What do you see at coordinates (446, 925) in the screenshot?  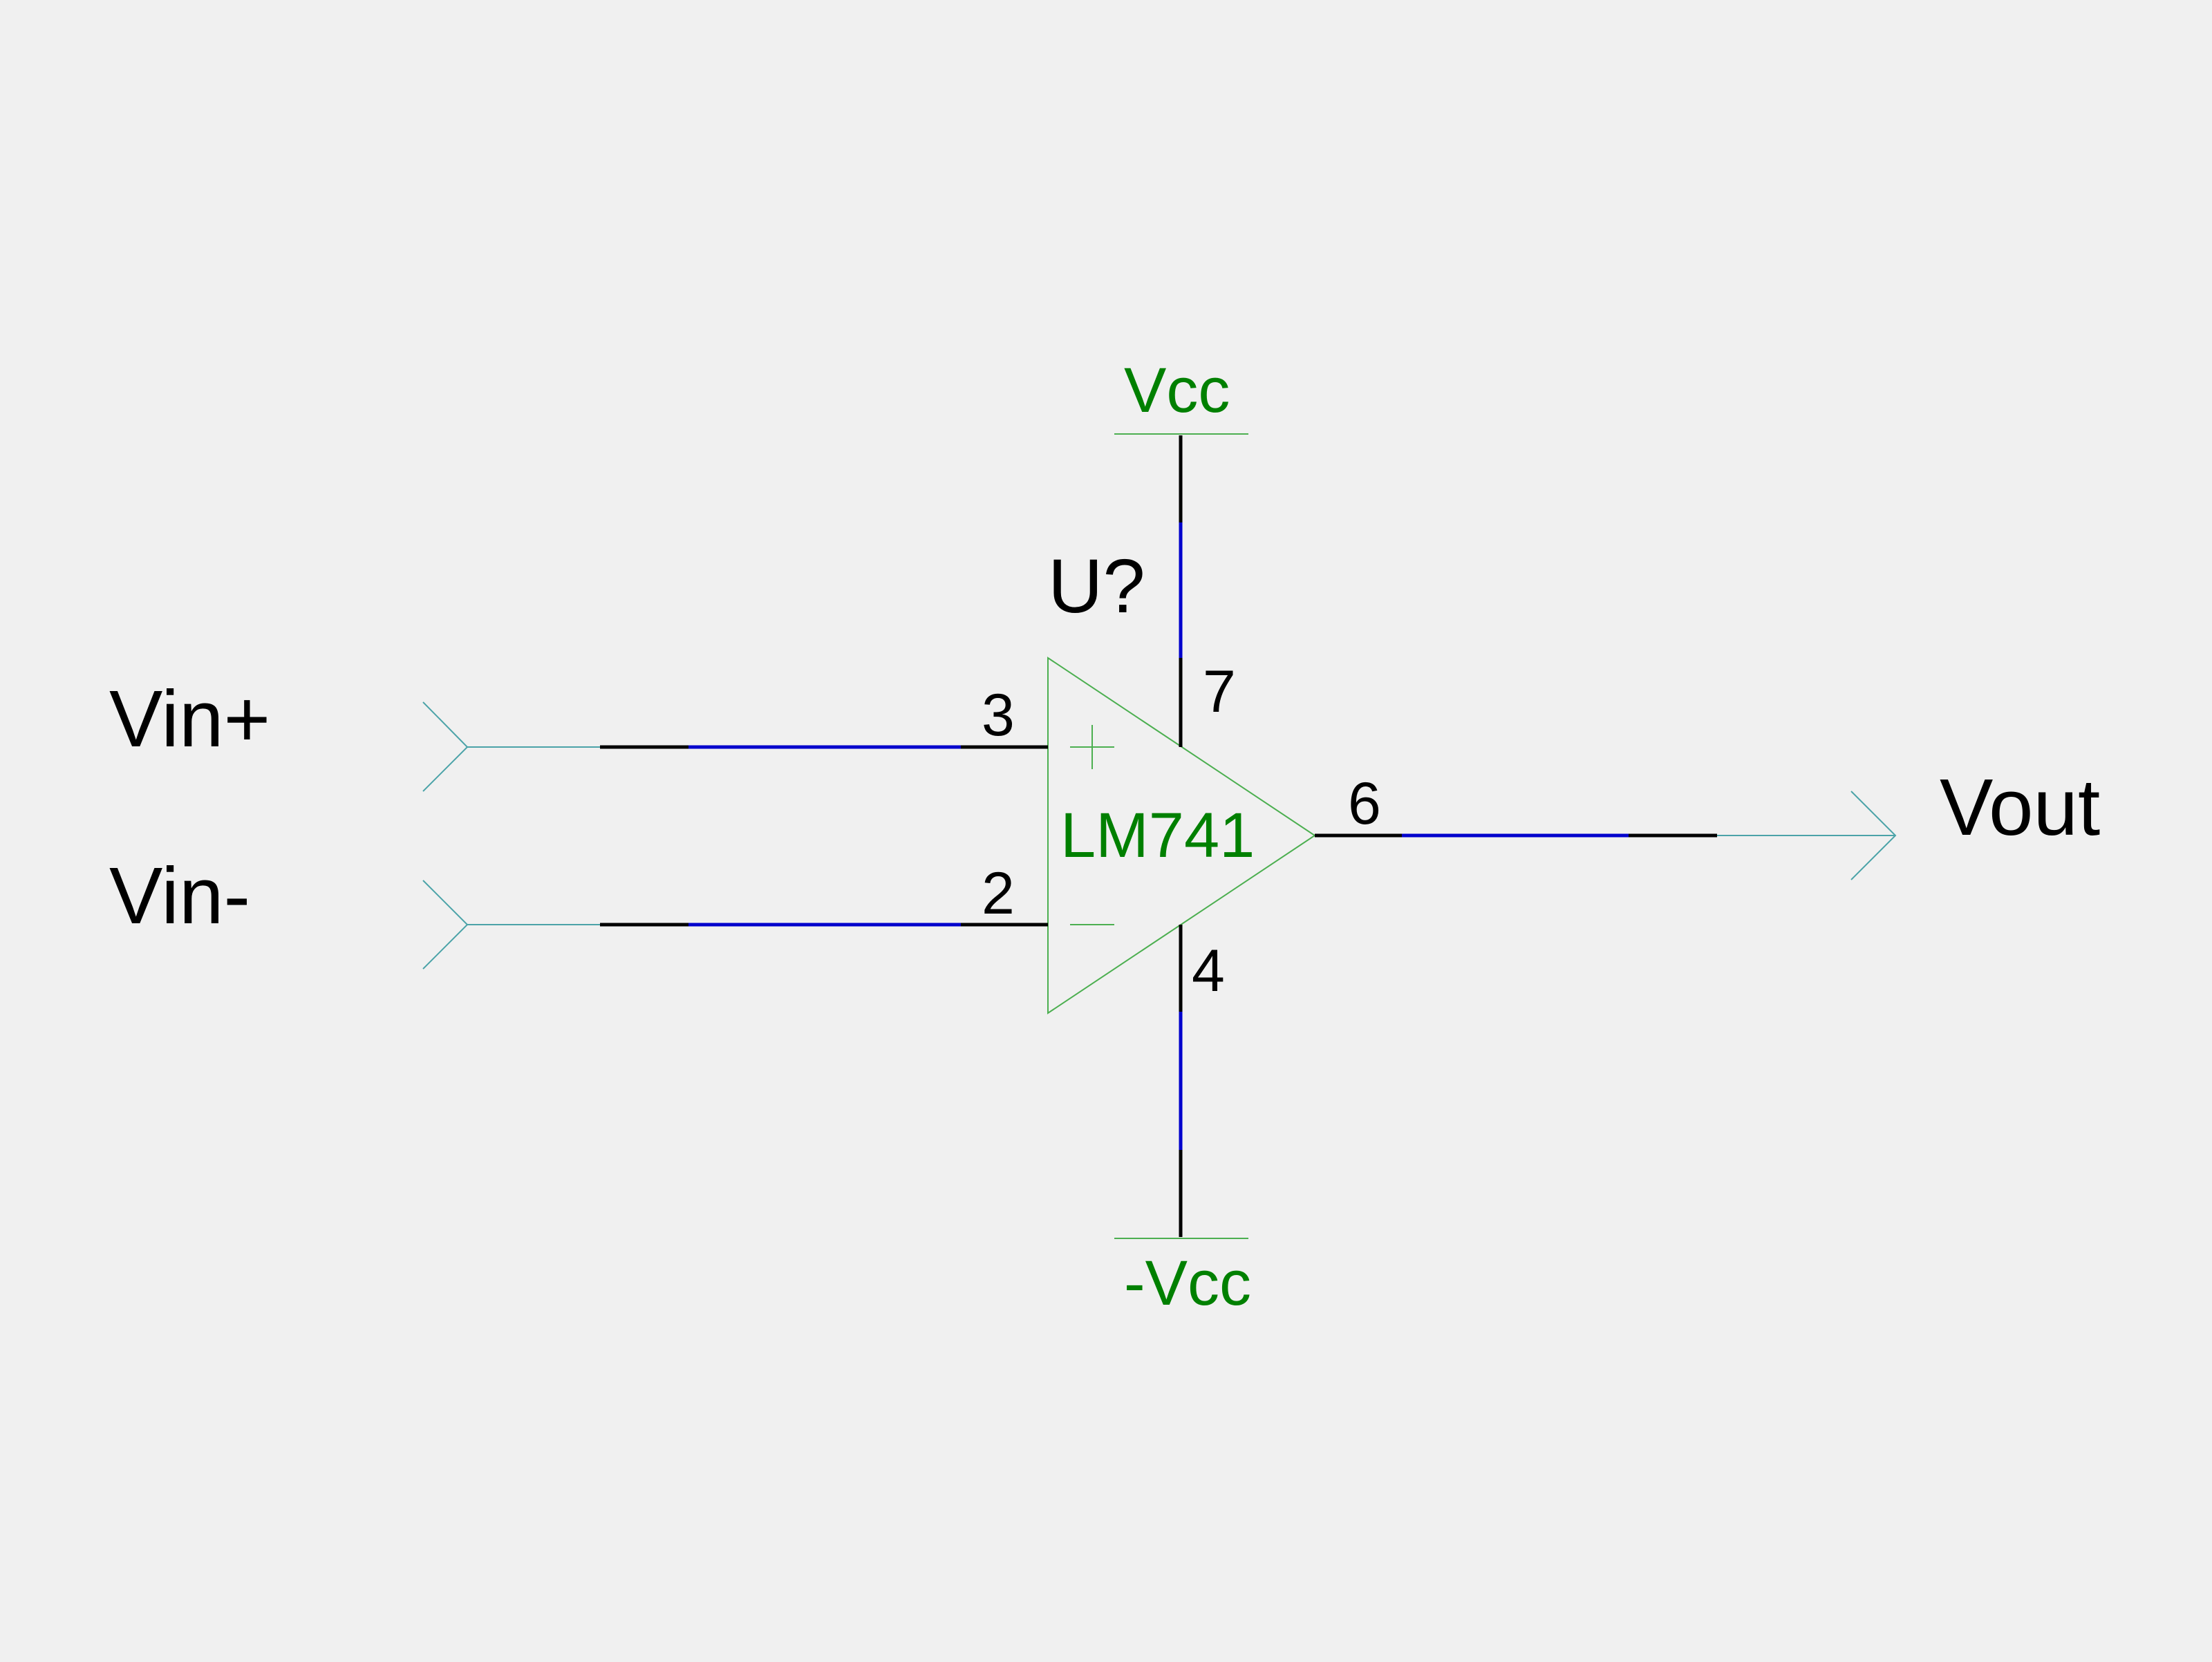 I see `port-arrow-vin-minus` at bounding box center [446, 925].